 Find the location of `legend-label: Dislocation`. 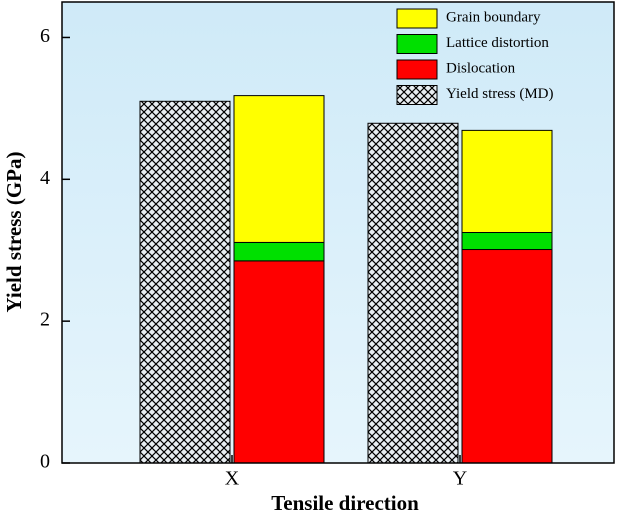

legend-label: Dislocation is located at coordinates (481, 68).